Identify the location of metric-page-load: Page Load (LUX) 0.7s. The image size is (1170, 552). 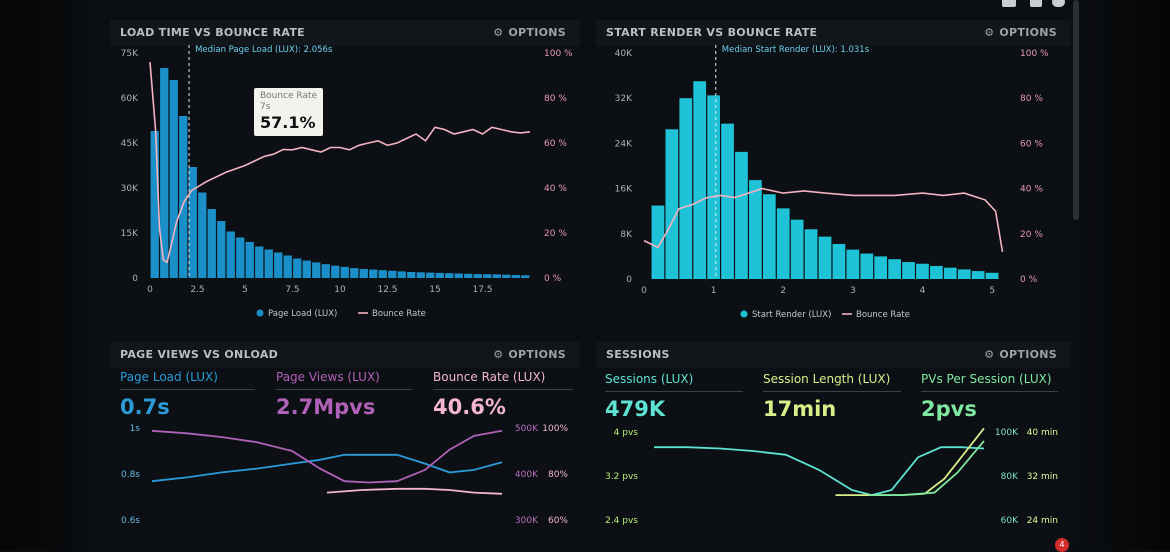
(187, 394).